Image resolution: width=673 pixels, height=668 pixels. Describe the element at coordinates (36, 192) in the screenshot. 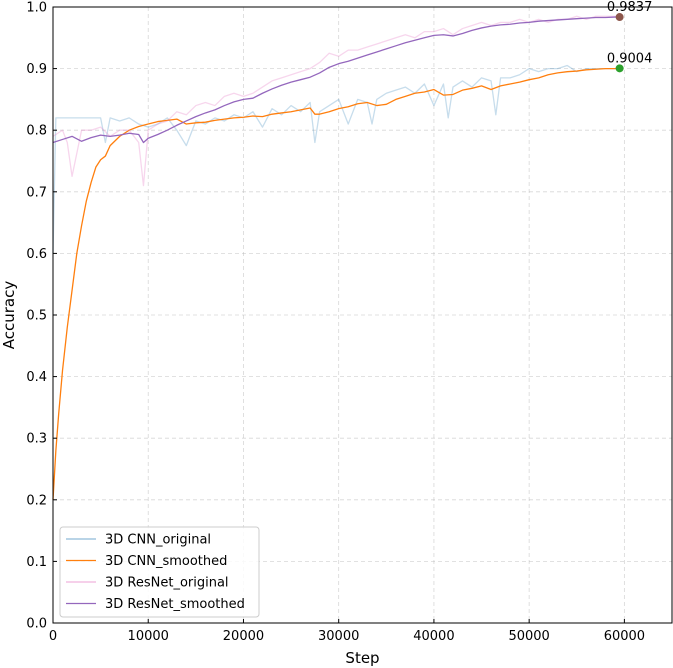

I see `y-tick-label: 0.7` at that location.